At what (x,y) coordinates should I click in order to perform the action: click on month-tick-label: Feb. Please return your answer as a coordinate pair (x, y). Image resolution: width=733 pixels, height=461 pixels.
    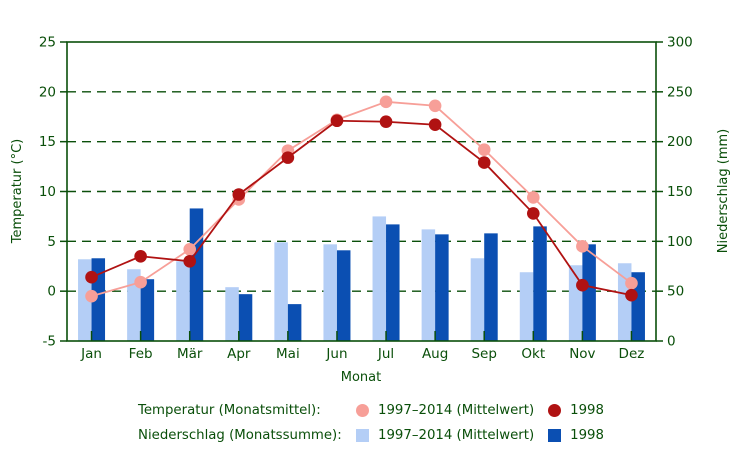
    Looking at the image, I should click on (141, 354).